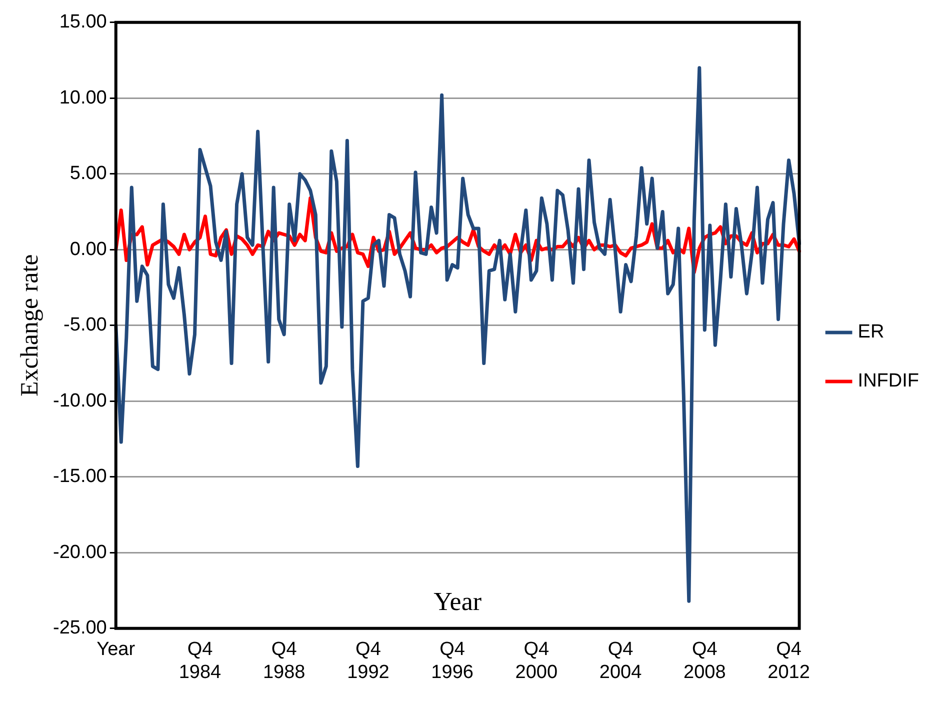 The height and width of the screenshot is (709, 941). Describe the element at coordinates (368, 661) in the screenshot. I see `x-tick-label: Q4 1992` at that location.